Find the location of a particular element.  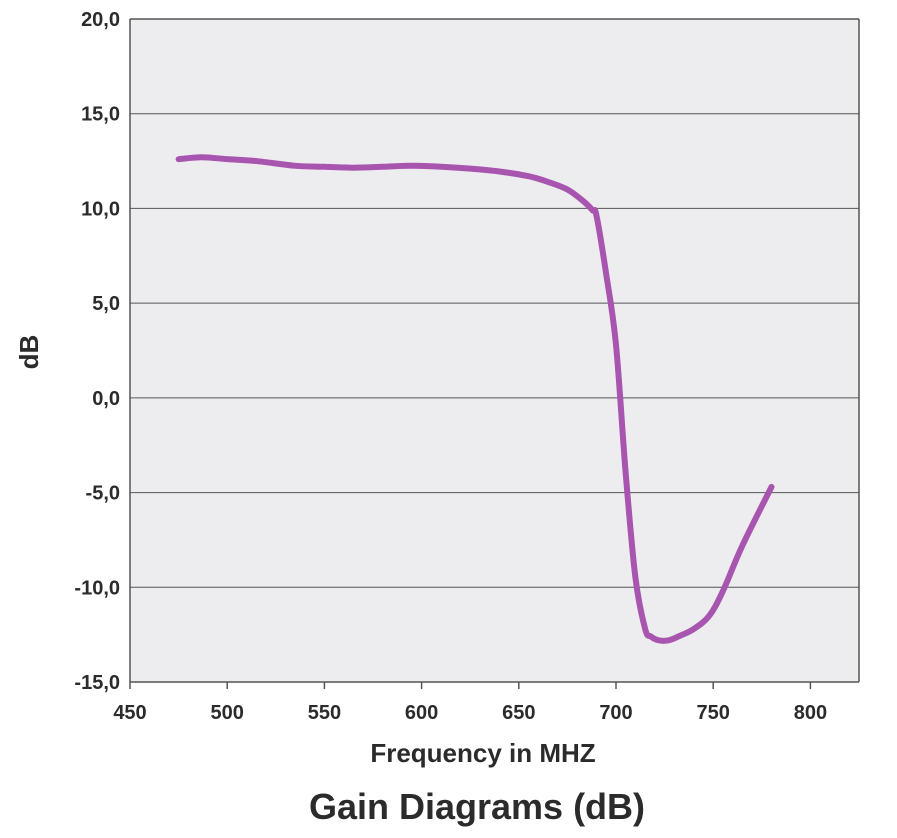

x-tick-label: 700 is located at coordinates (615, 713).